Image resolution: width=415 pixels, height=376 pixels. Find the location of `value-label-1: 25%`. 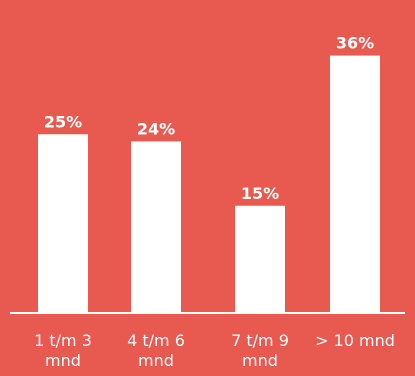

value-label-1: 25% is located at coordinates (63, 121).